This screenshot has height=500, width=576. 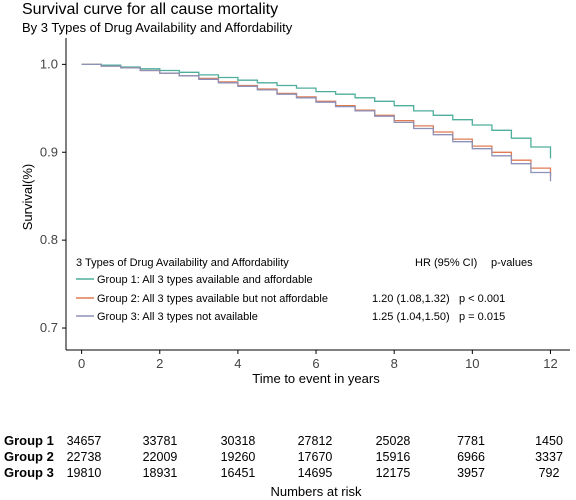 I want to click on risk-cell: 19260, so click(x=238, y=457).